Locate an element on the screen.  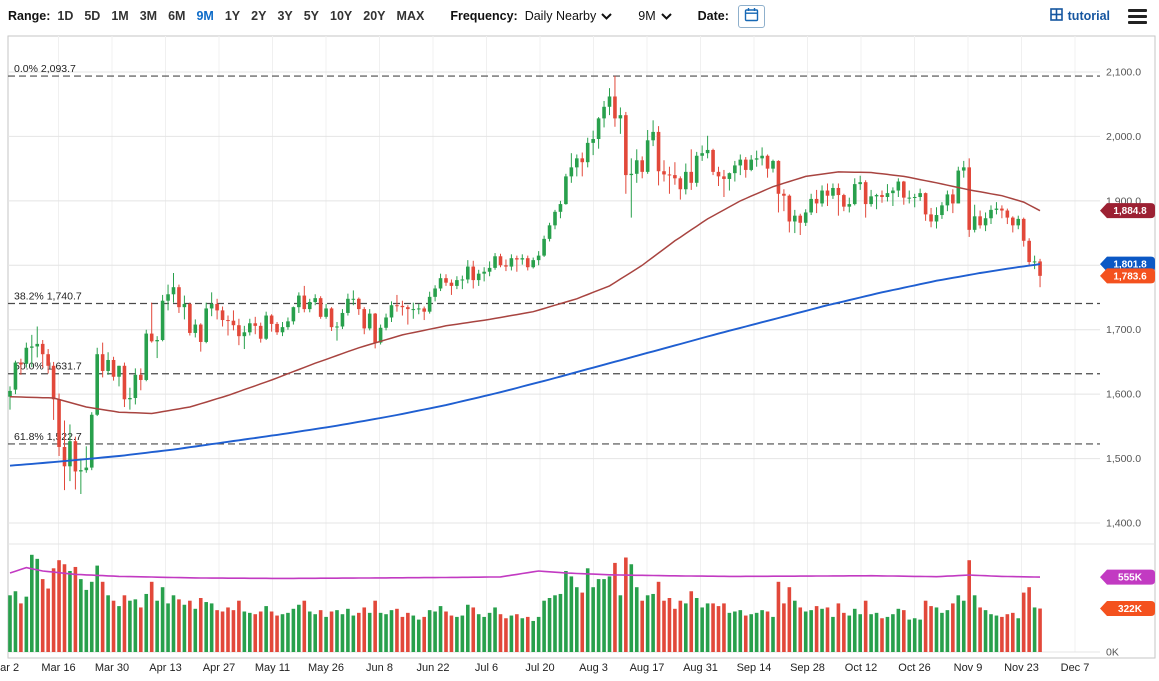
calendar-icon is located at coordinates (751, 16).